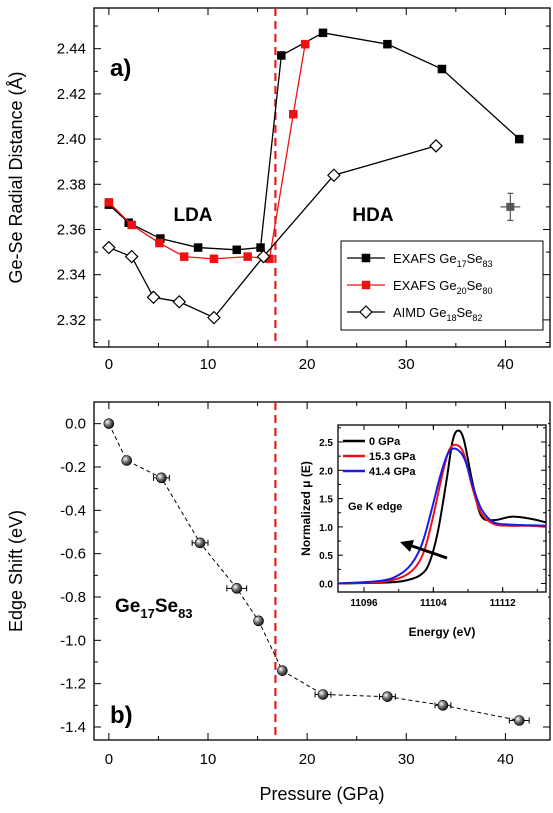  Describe the element at coordinates (306, 508) in the screenshot. I see `inset-y-axis-title: Normalized μ (E)` at that location.